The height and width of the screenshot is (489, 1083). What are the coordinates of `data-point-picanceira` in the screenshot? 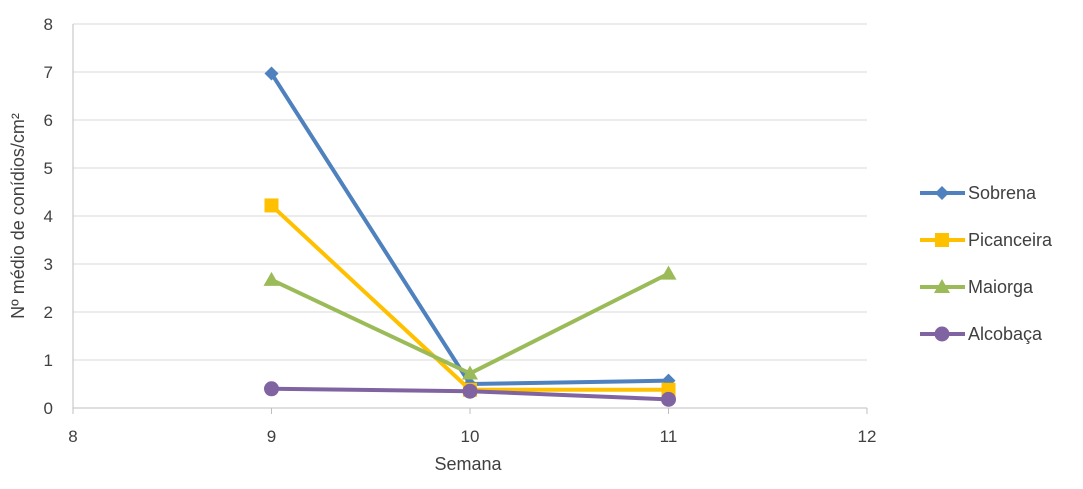 It's located at (271, 205).